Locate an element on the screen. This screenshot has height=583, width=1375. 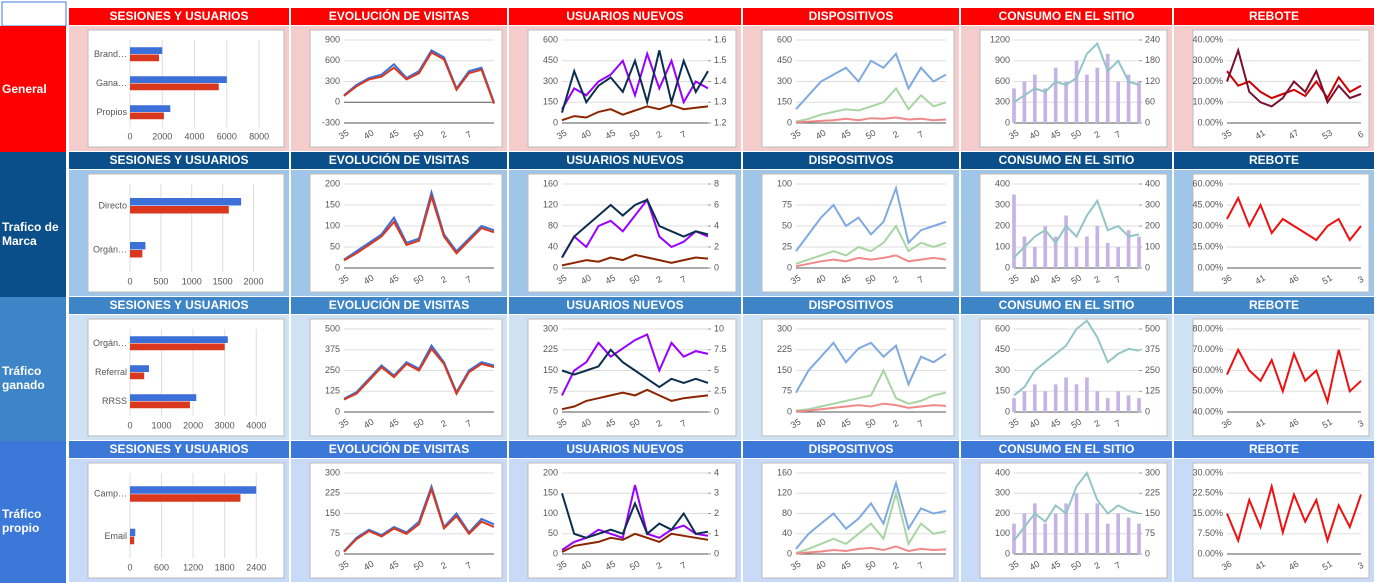
y2-tick-label: 150 is located at coordinates (1152, 513).